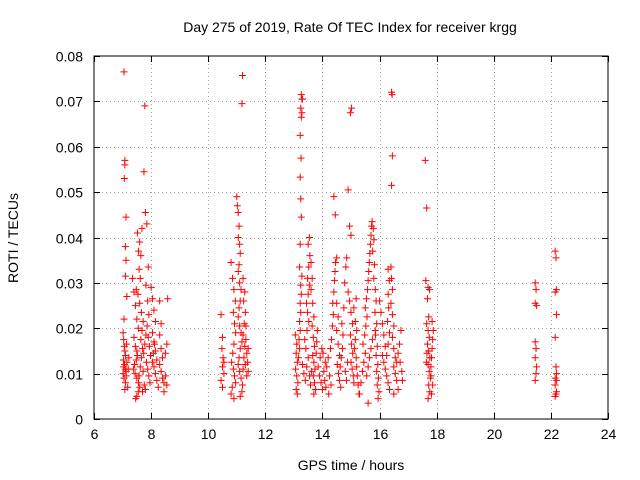 The height and width of the screenshot is (480, 640). What do you see at coordinates (69, 57) in the screenshot?
I see `y-tick-label: 0.08` at bounding box center [69, 57].